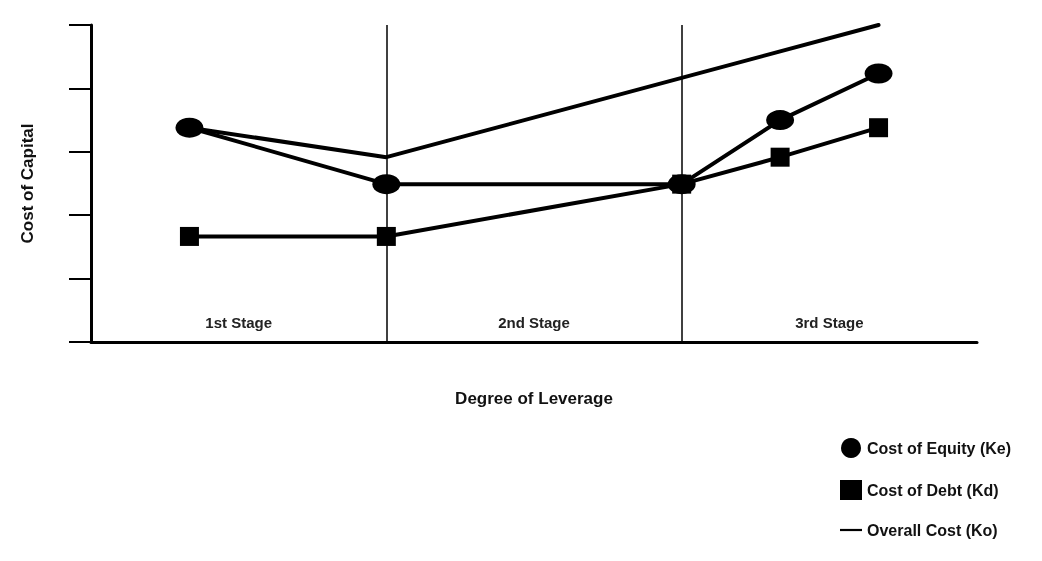 The height and width of the screenshot is (561, 1042). I want to click on legend-label: Cost of Debt (Kd), so click(933, 490).